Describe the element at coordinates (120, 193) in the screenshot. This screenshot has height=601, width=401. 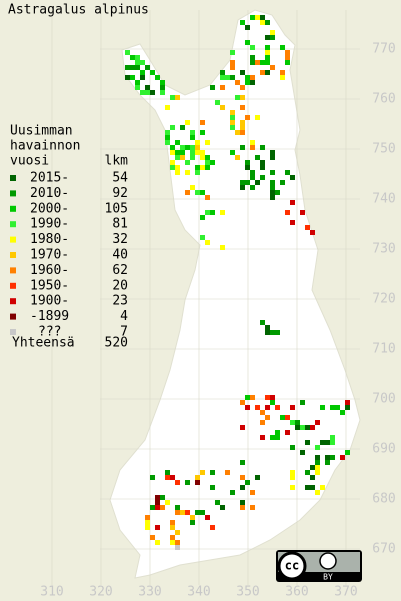
I see `legend-count: 92` at that location.